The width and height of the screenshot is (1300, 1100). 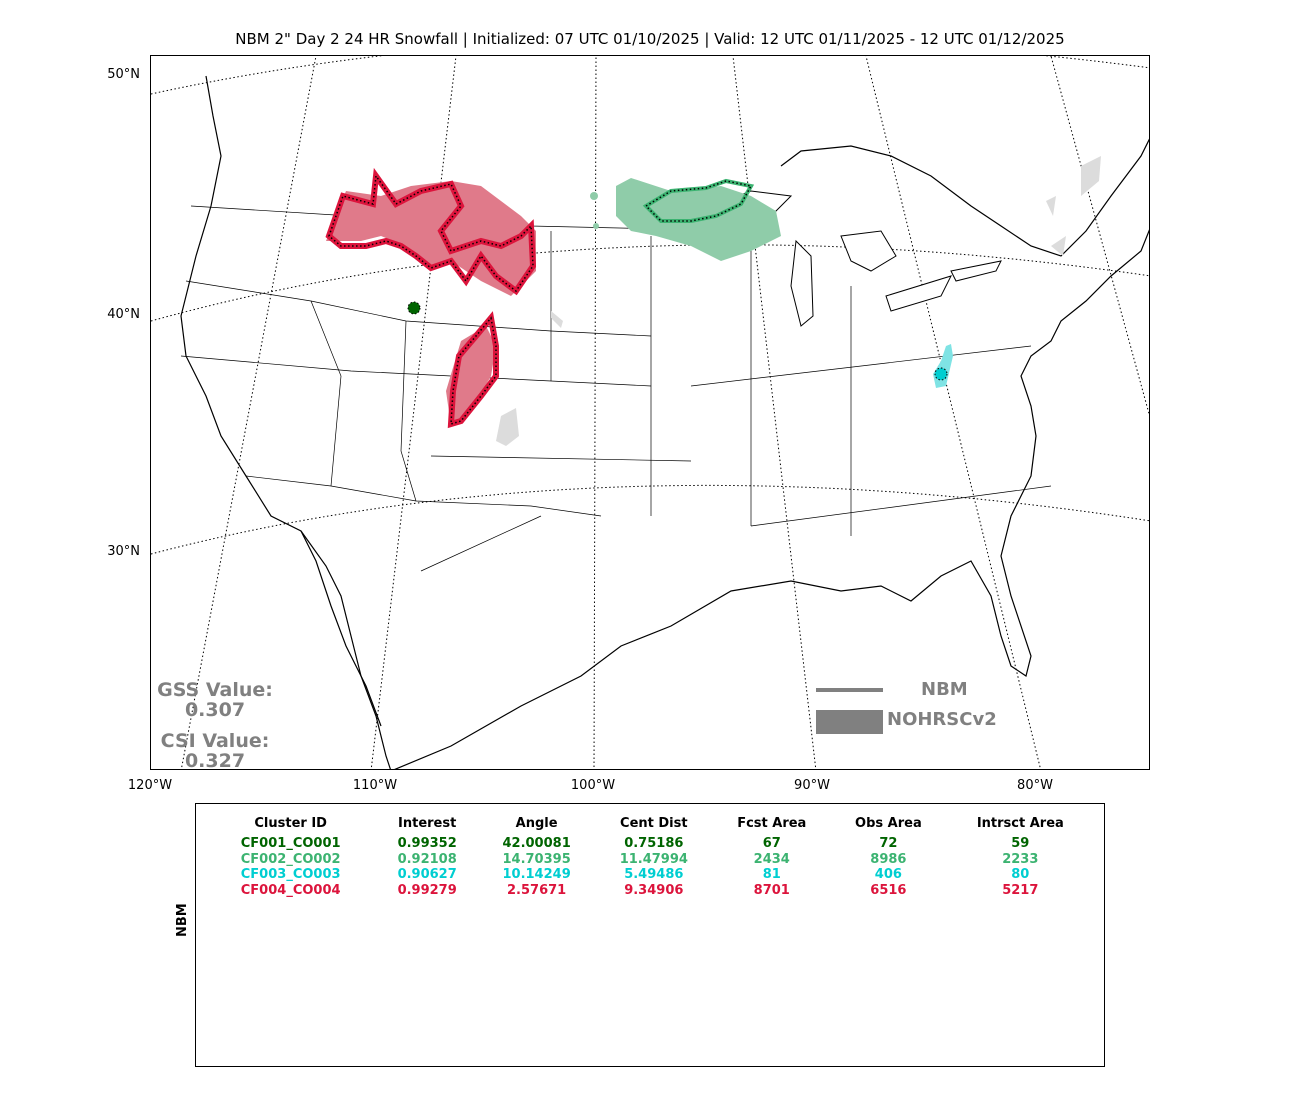 I want to click on table-cell: 10.14249, so click(x=536, y=875).